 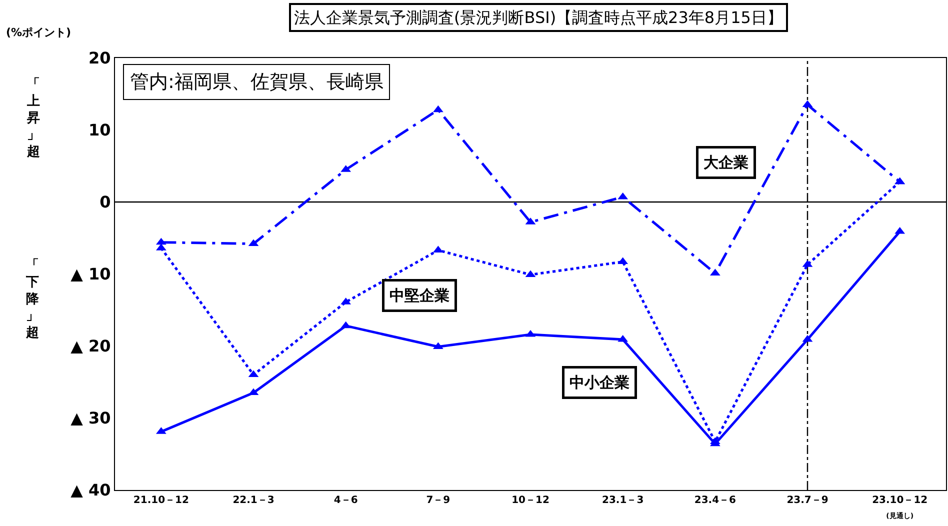 I want to click on x-tick-label: 23.4－6, so click(x=715, y=500).